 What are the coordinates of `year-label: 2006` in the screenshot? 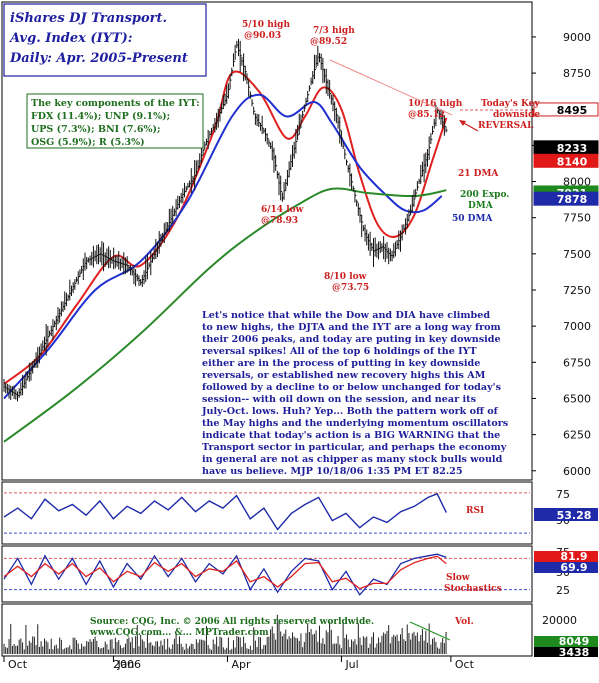 It's located at (127, 664).